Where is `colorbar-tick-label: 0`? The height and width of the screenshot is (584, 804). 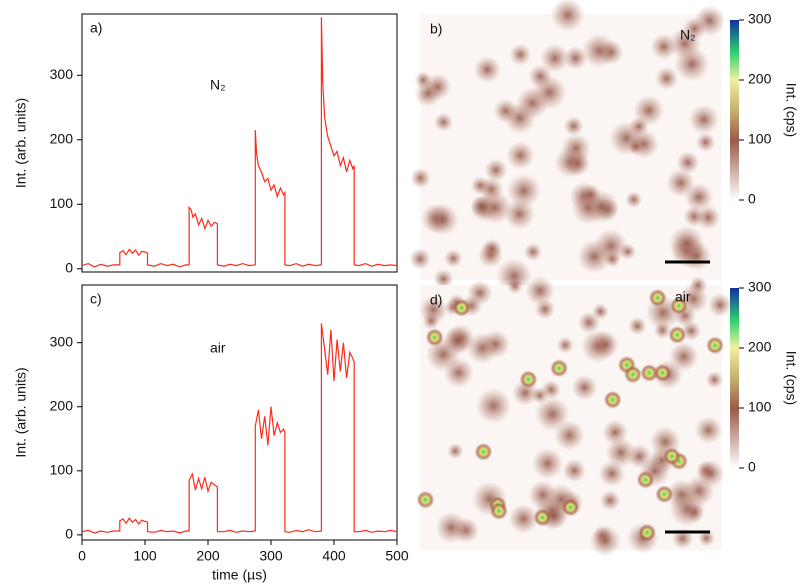
colorbar-tick-label: 0 is located at coordinates (752, 199).